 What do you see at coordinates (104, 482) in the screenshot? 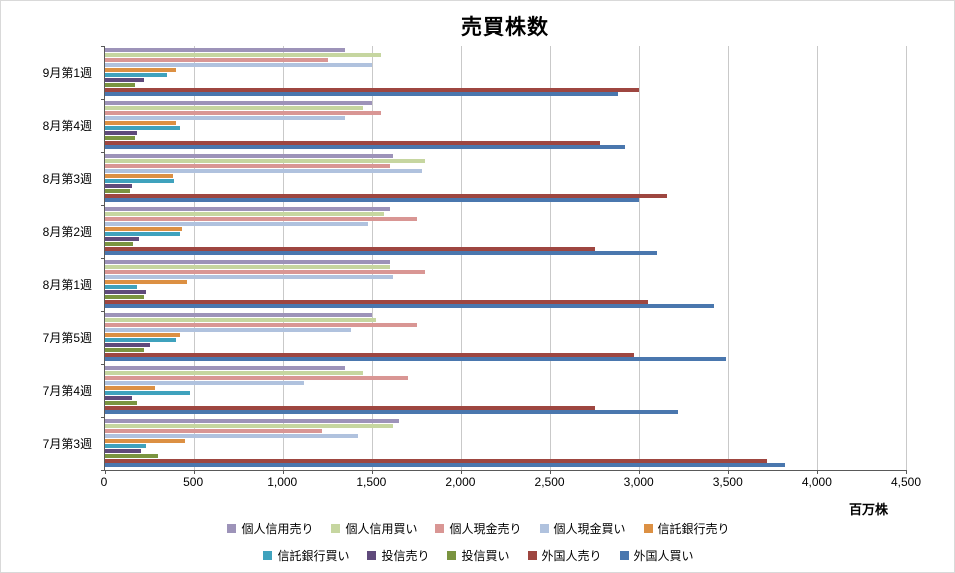
I see `x-tick-label: 0` at bounding box center [104, 482].